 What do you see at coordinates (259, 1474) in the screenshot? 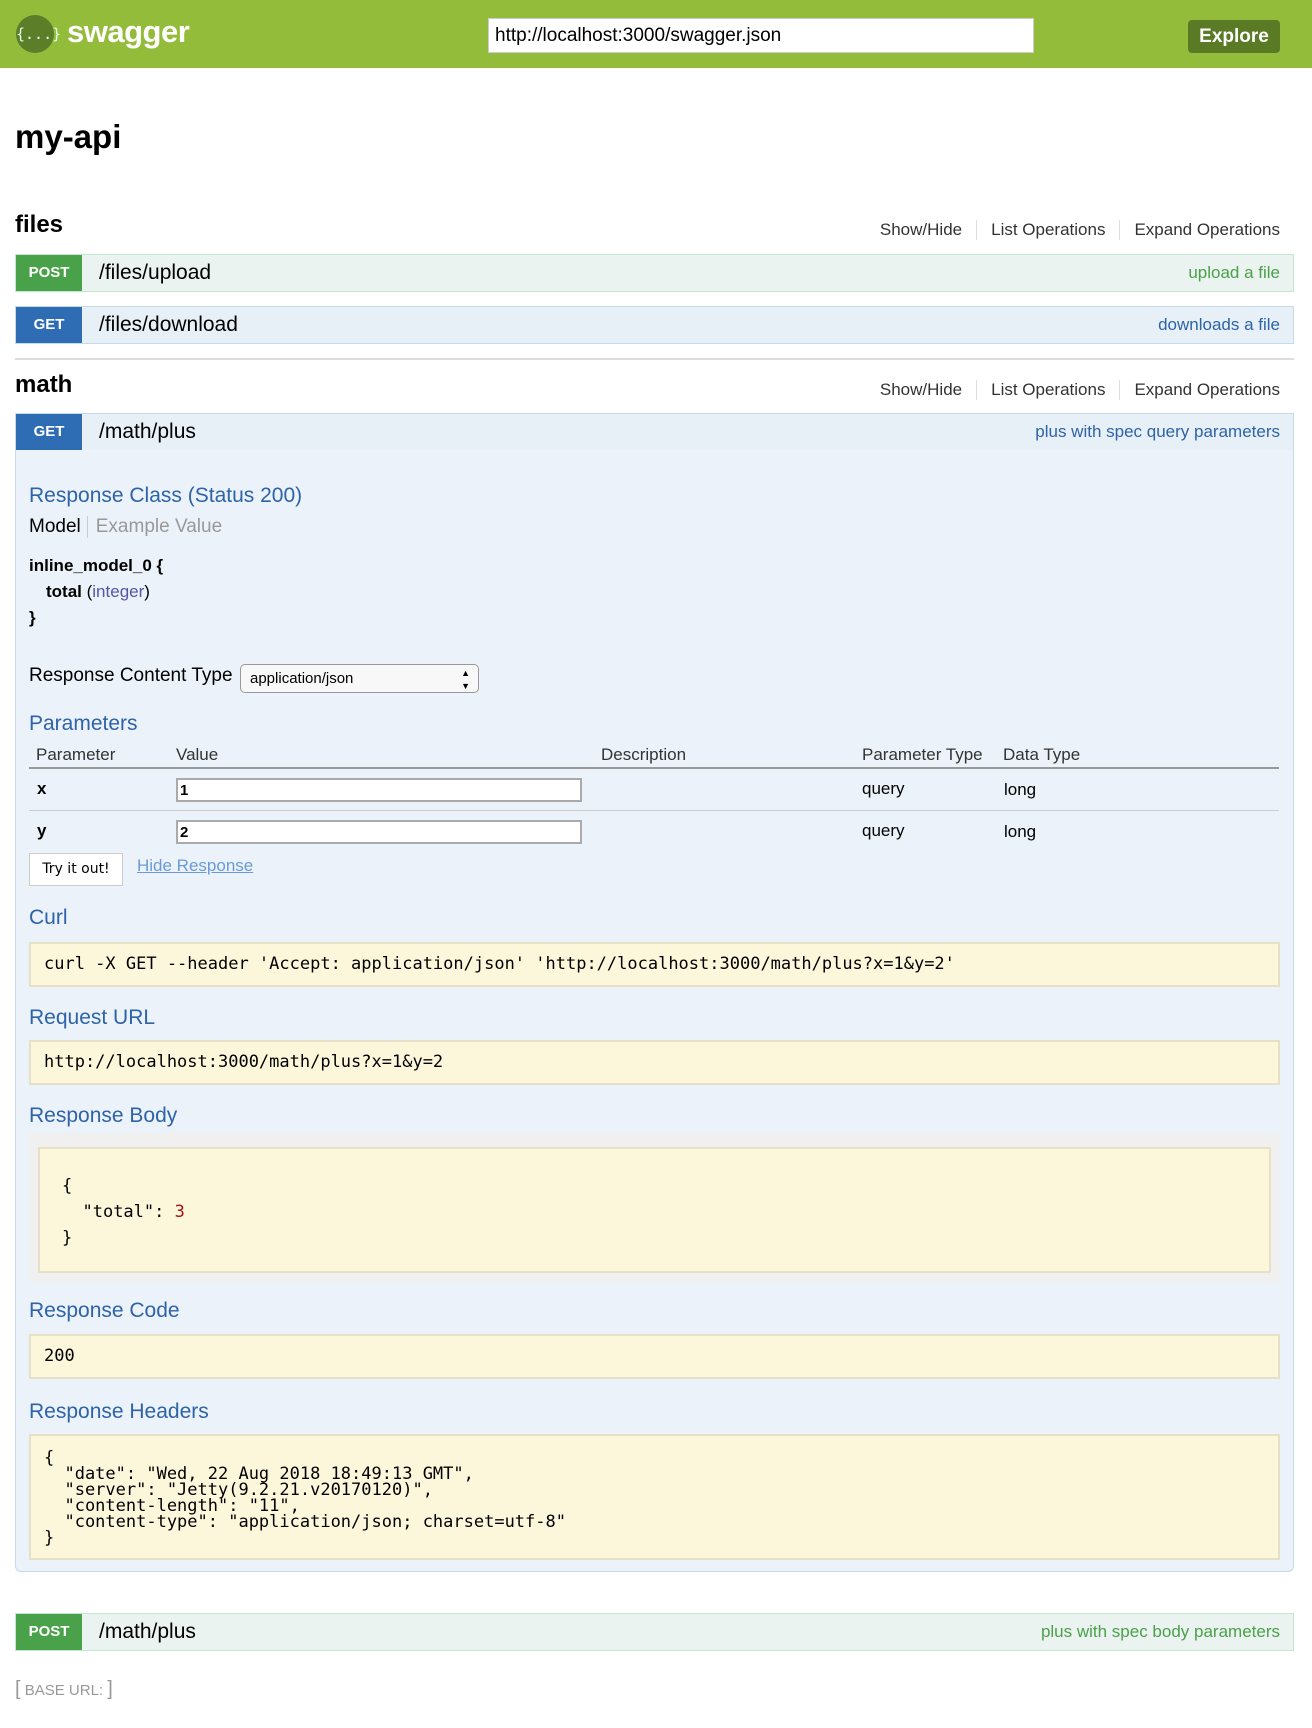
I see `header-line: "date": "Wed, 22 Aug 2018 18:49:13 GMT",` at bounding box center [259, 1474].